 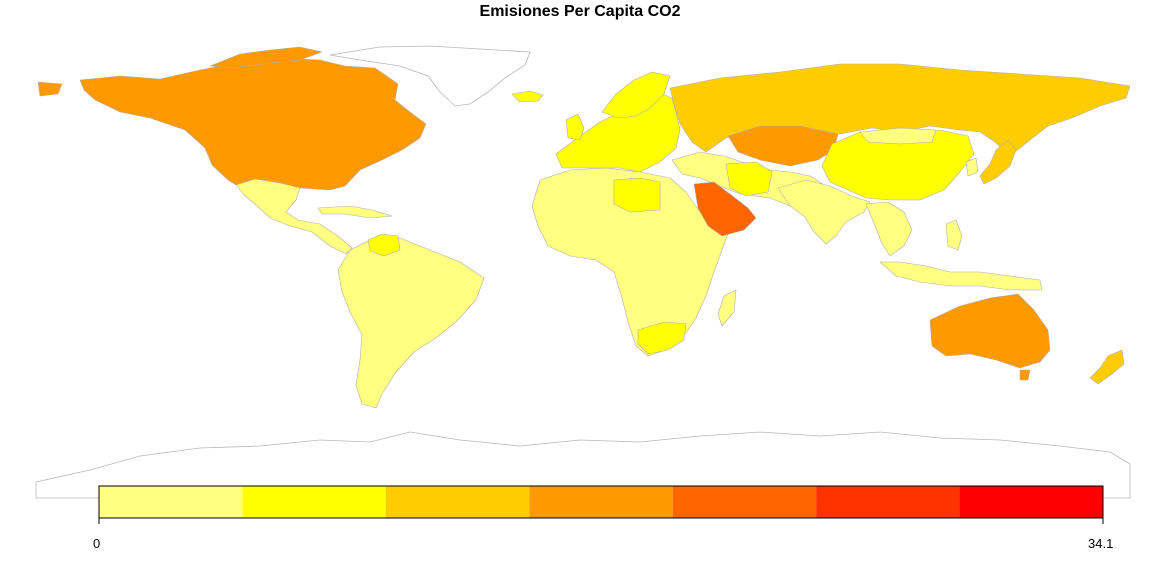 What do you see at coordinates (749, 179) in the screenshot?
I see `region-iran` at bounding box center [749, 179].